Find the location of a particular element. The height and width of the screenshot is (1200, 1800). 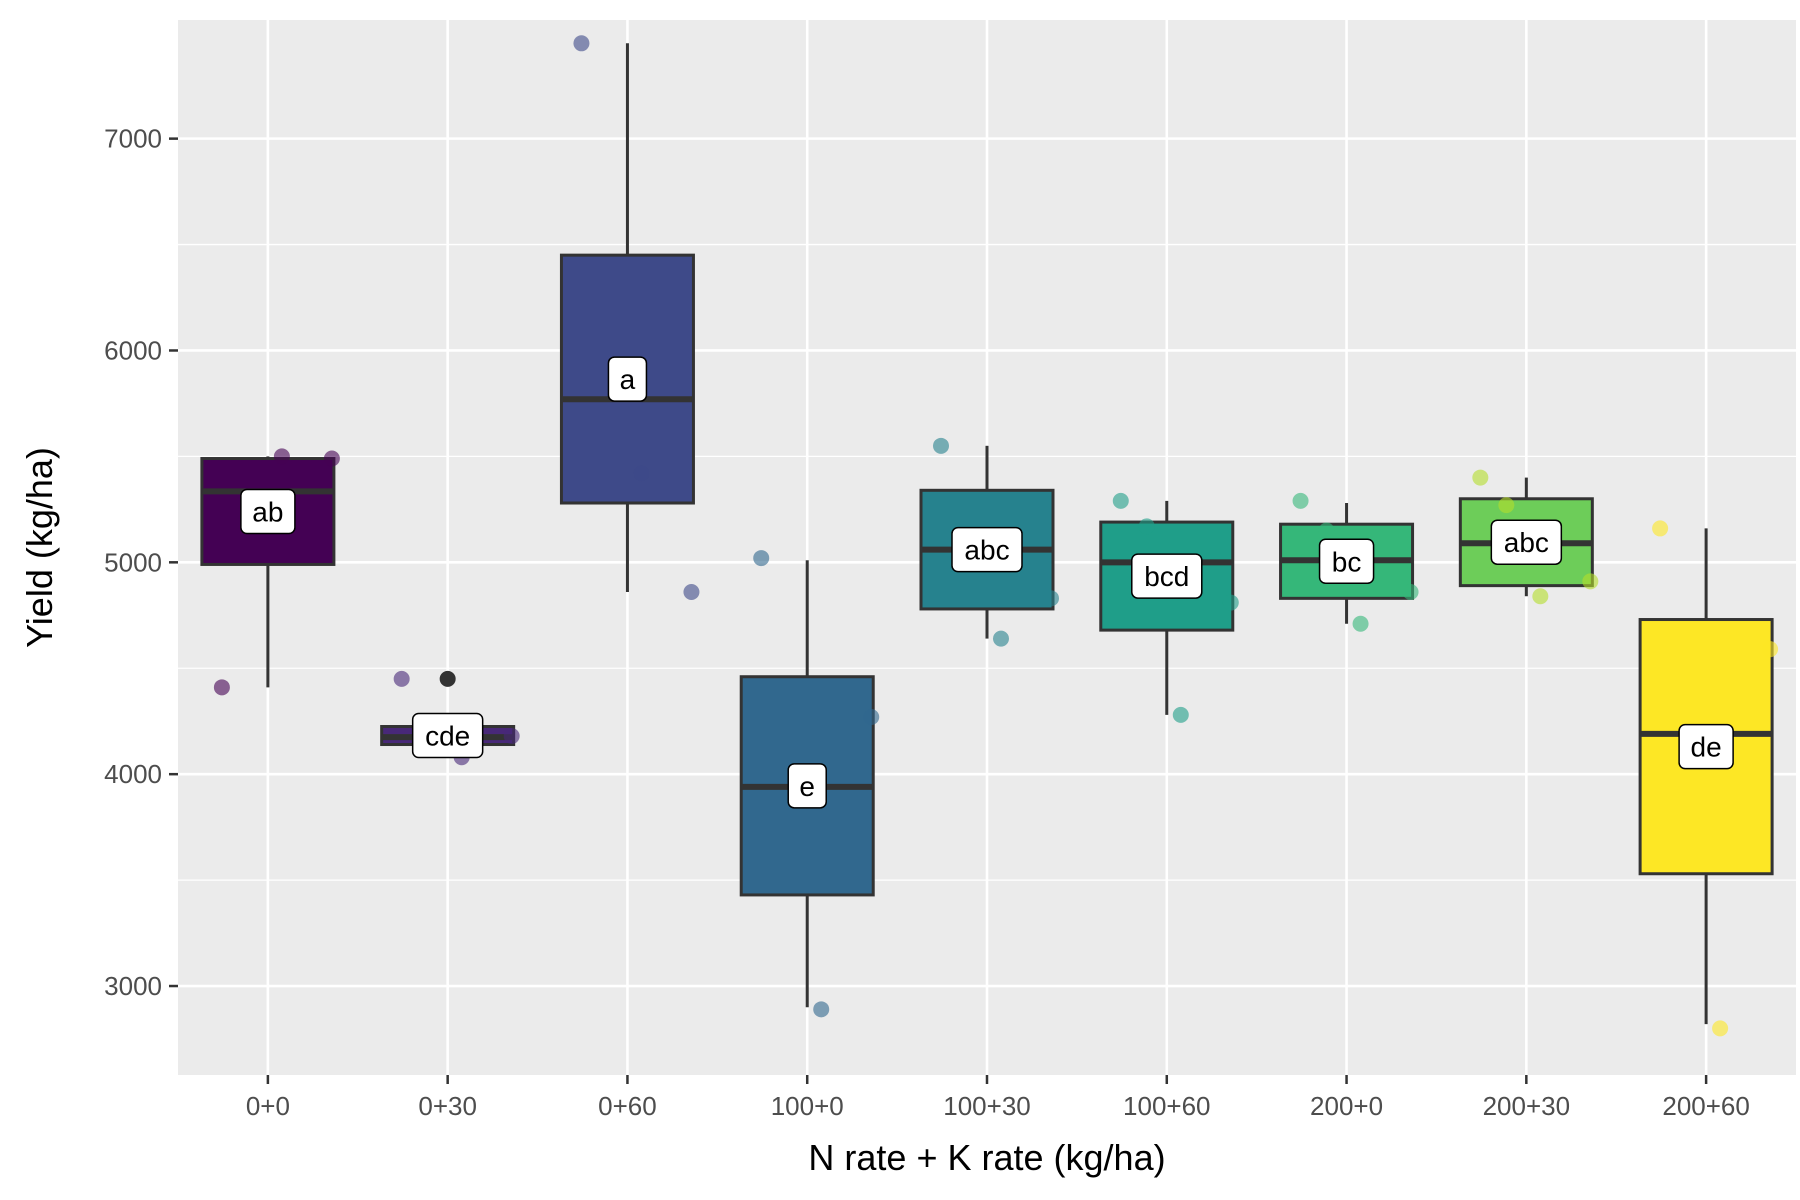

outlier-point is located at coordinates (447, 678).